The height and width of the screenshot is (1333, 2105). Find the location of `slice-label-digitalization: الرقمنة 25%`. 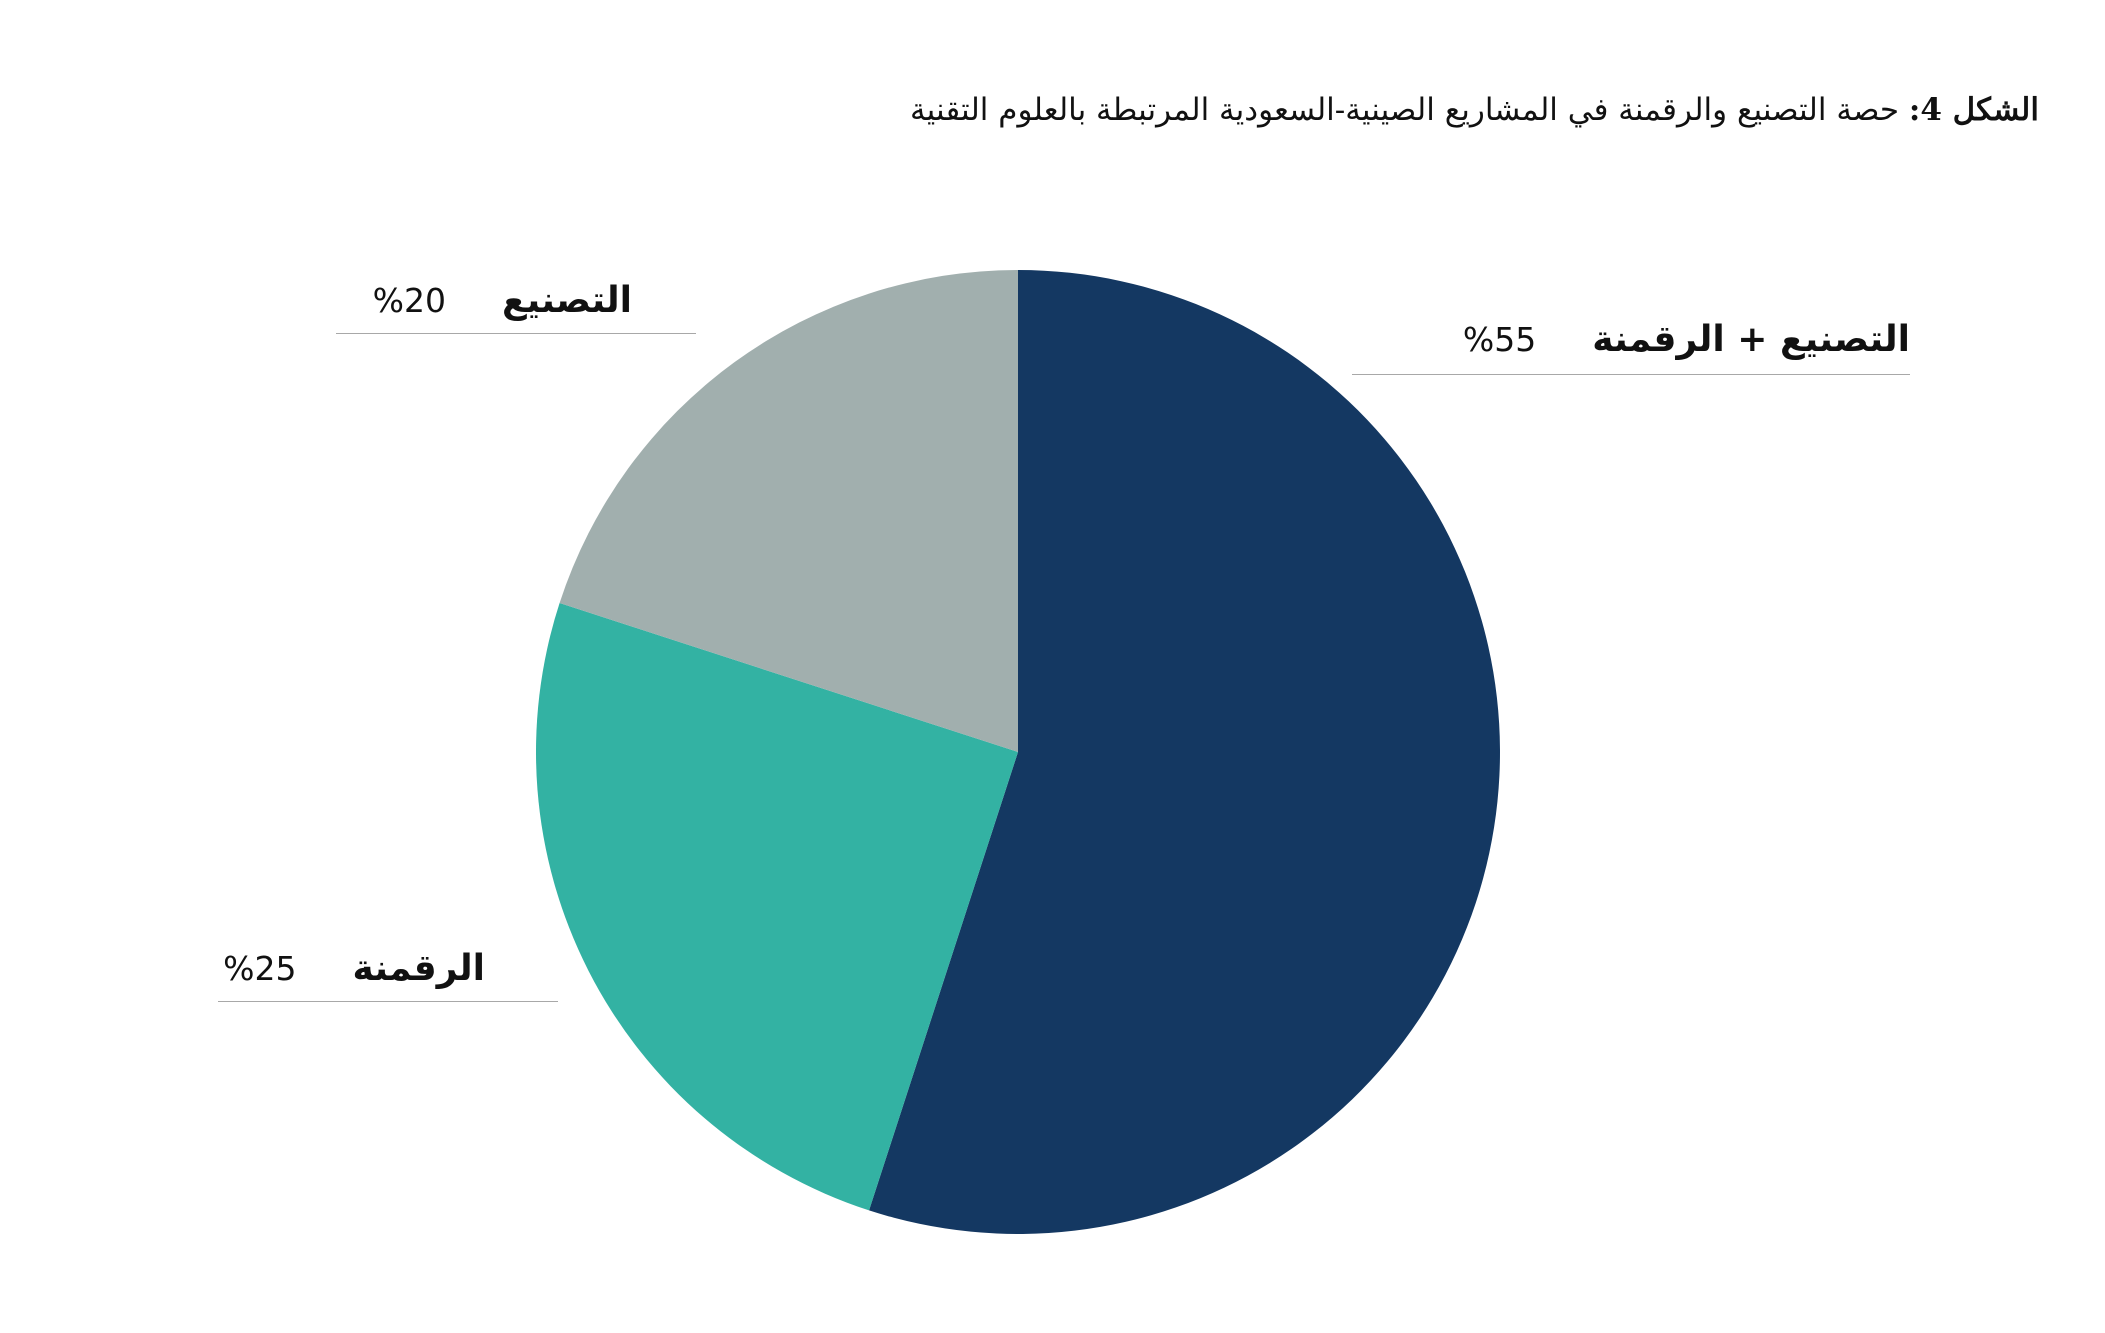

slice-label-digitalization: الرقمنة 25% is located at coordinates (354, 969).